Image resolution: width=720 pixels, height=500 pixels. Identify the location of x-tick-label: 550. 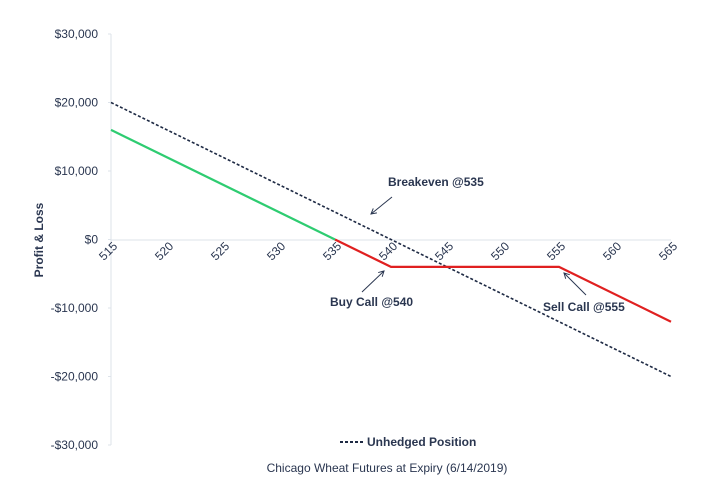
(500, 251).